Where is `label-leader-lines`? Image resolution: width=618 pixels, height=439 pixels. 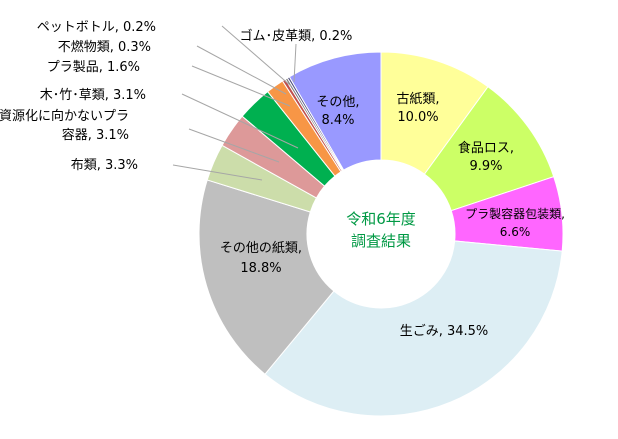
label-leader-lines is located at coordinates (235, 103).